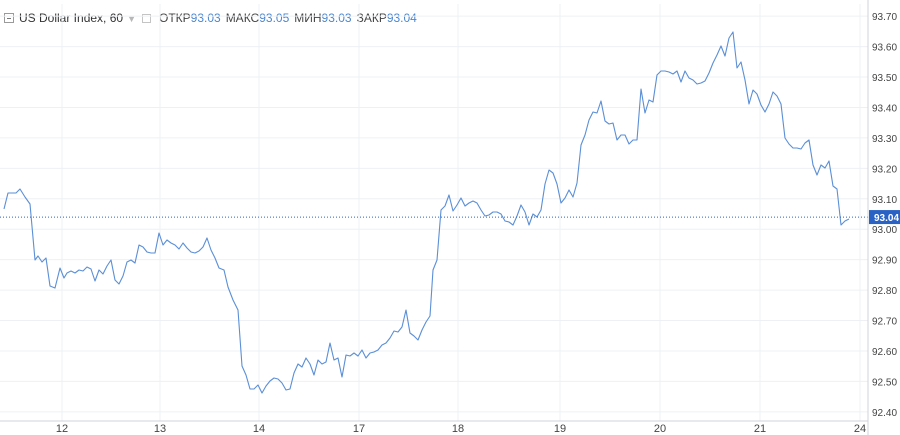 The width and height of the screenshot is (900, 435). I want to click on x-tick-label: 17, so click(359, 429).